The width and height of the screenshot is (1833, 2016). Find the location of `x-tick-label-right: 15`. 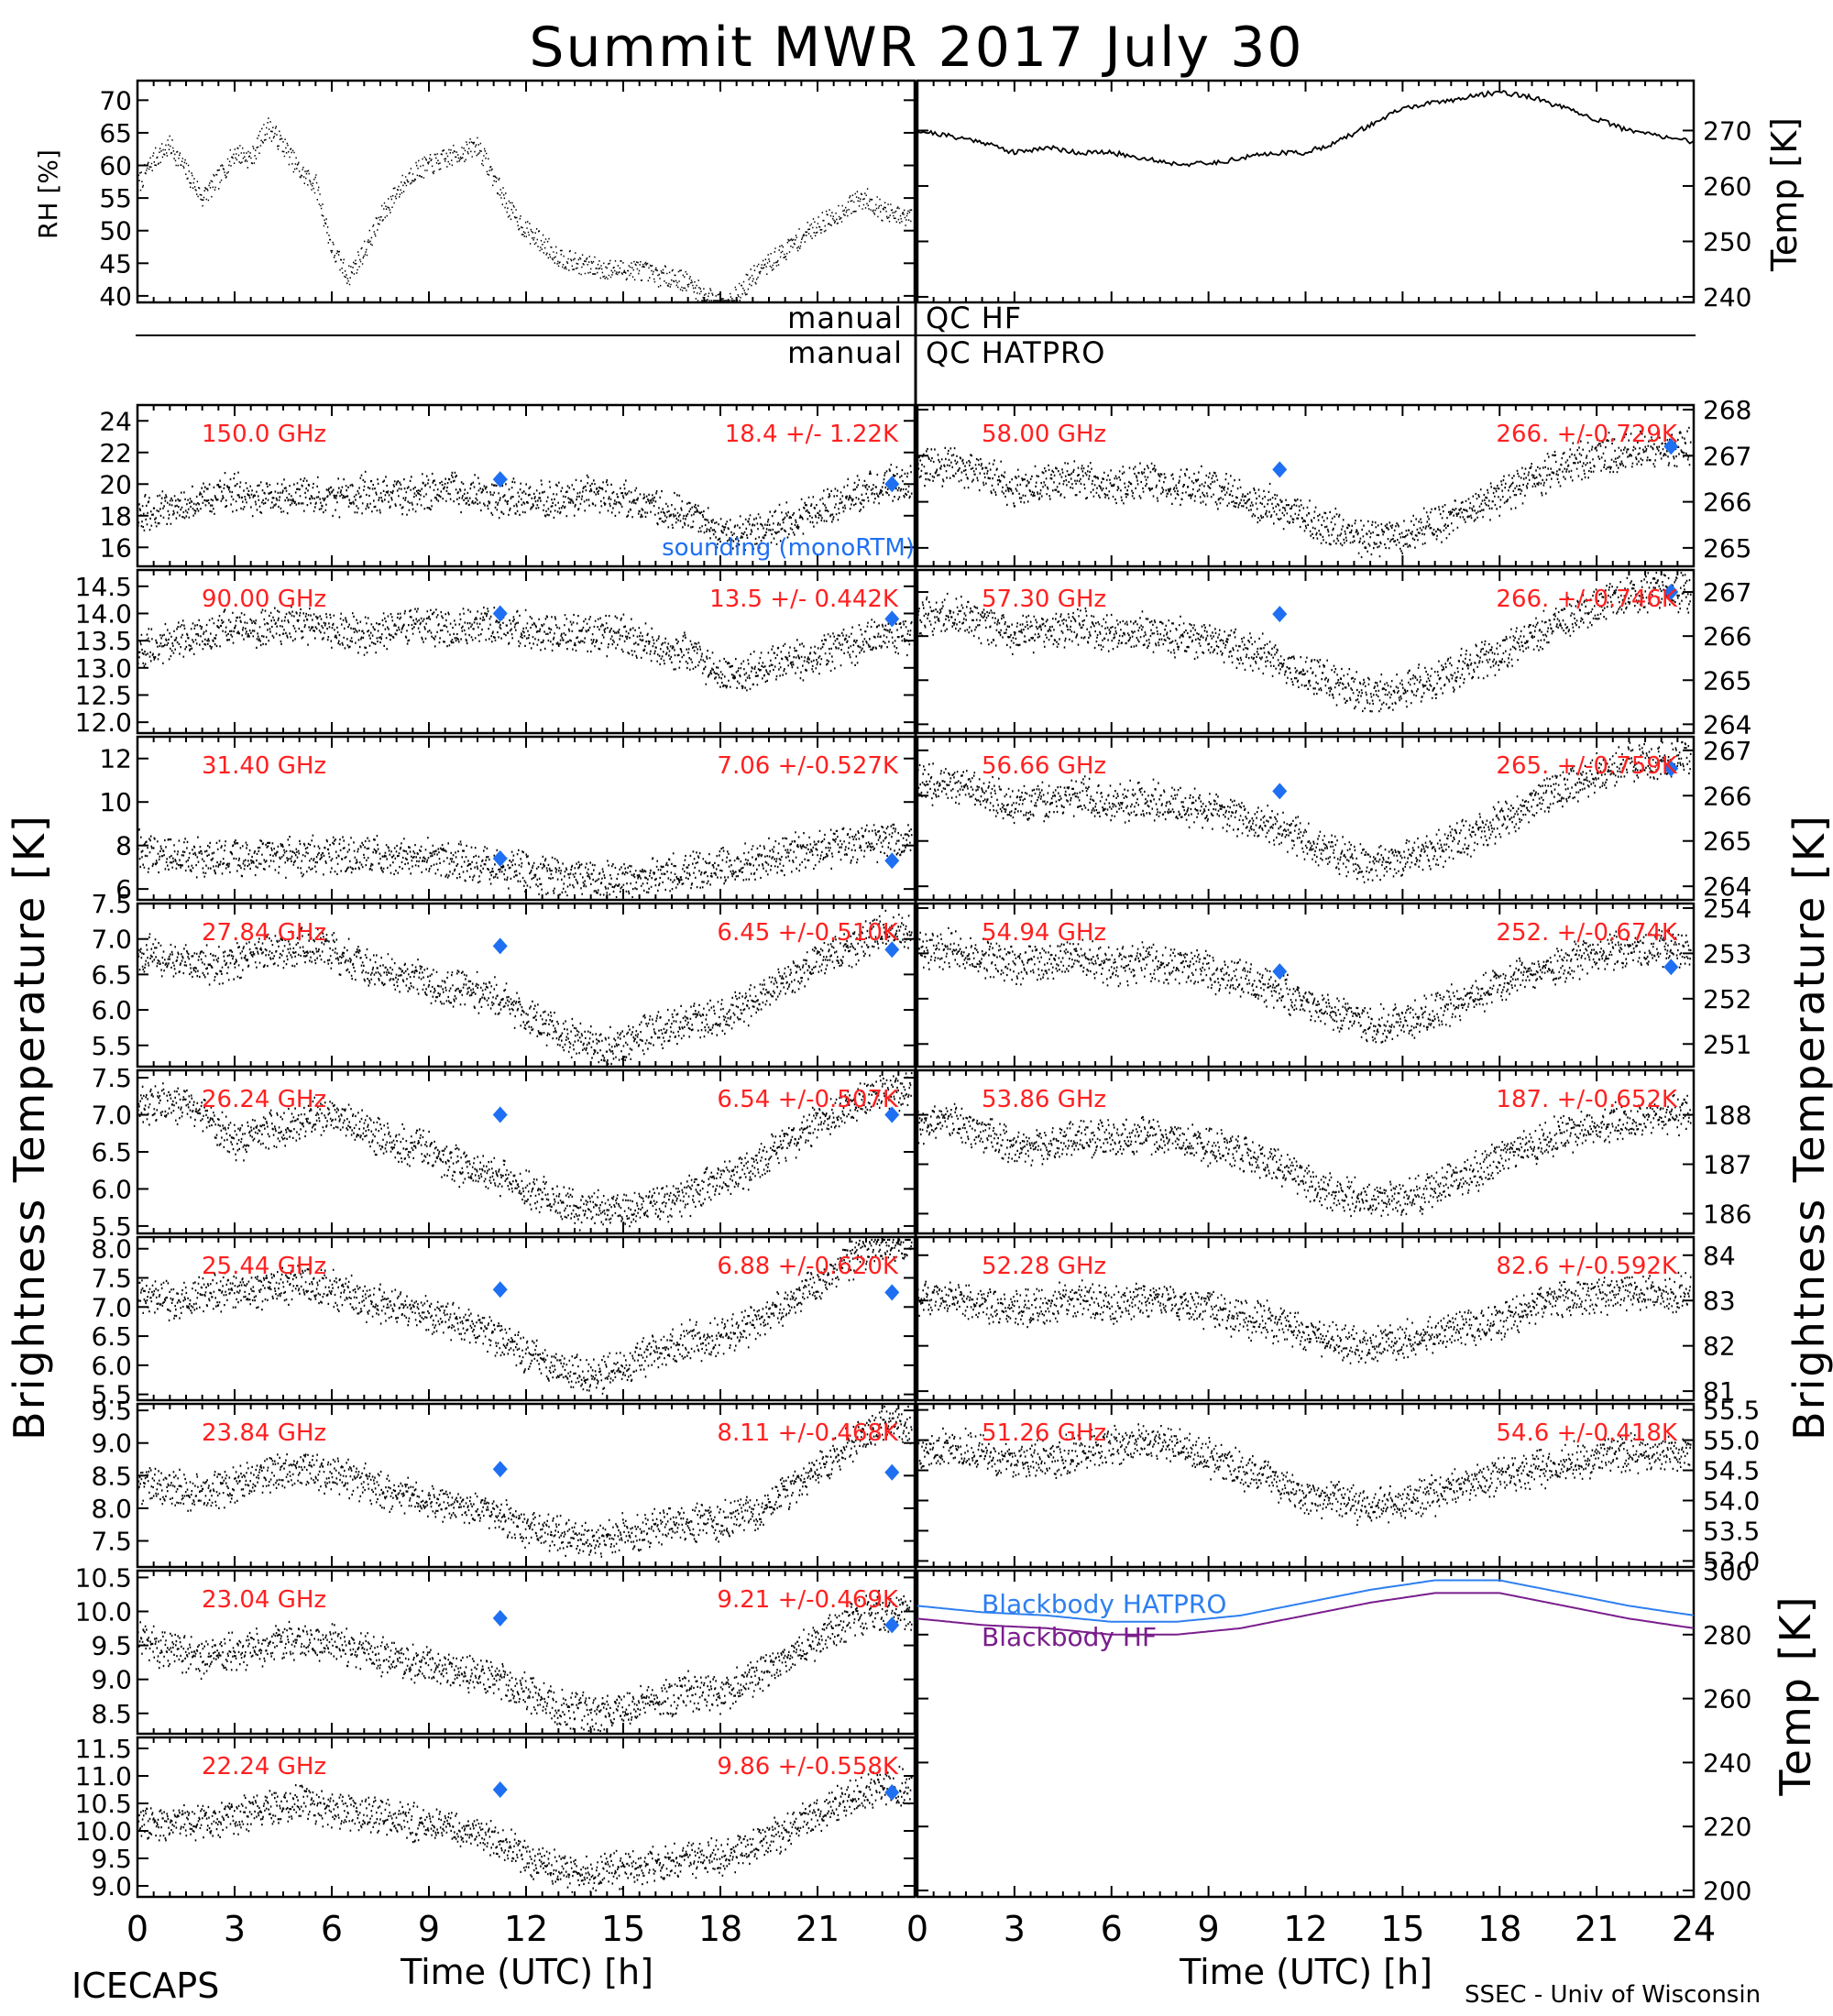

x-tick-label-right: 15 is located at coordinates (1402, 1929).